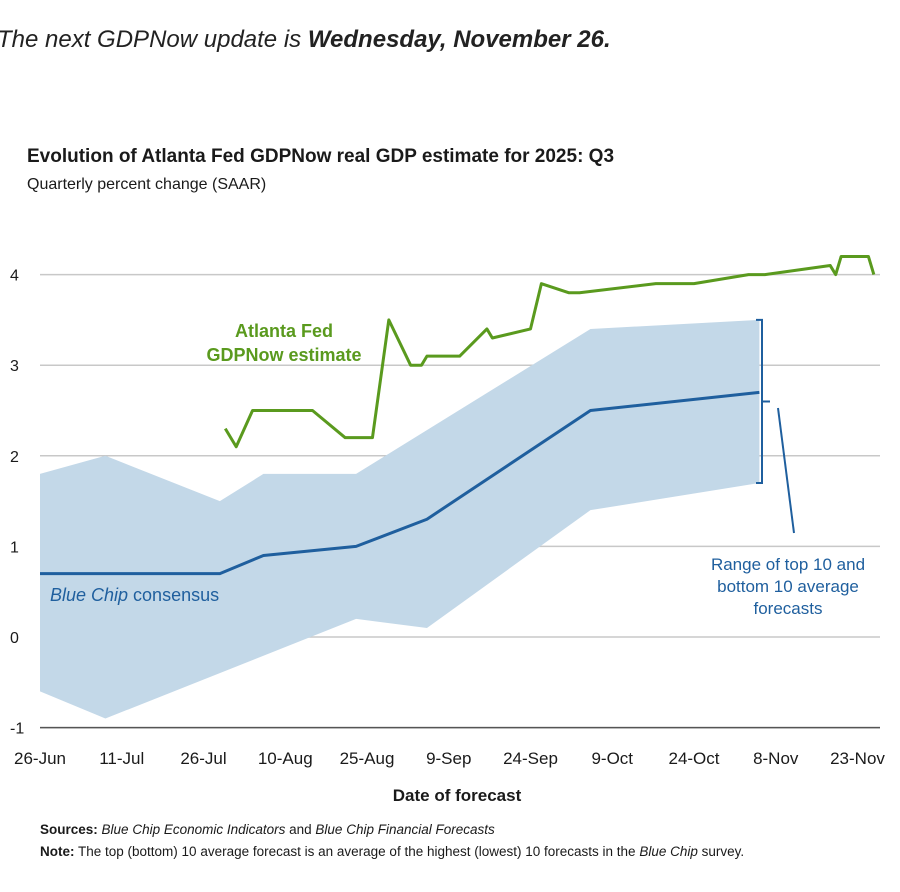 The width and height of the screenshot is (900, 892). Describe the element at coordinates (857, 758) in the screenshot. I see `x-tick-label: 23-Nov` at that location.